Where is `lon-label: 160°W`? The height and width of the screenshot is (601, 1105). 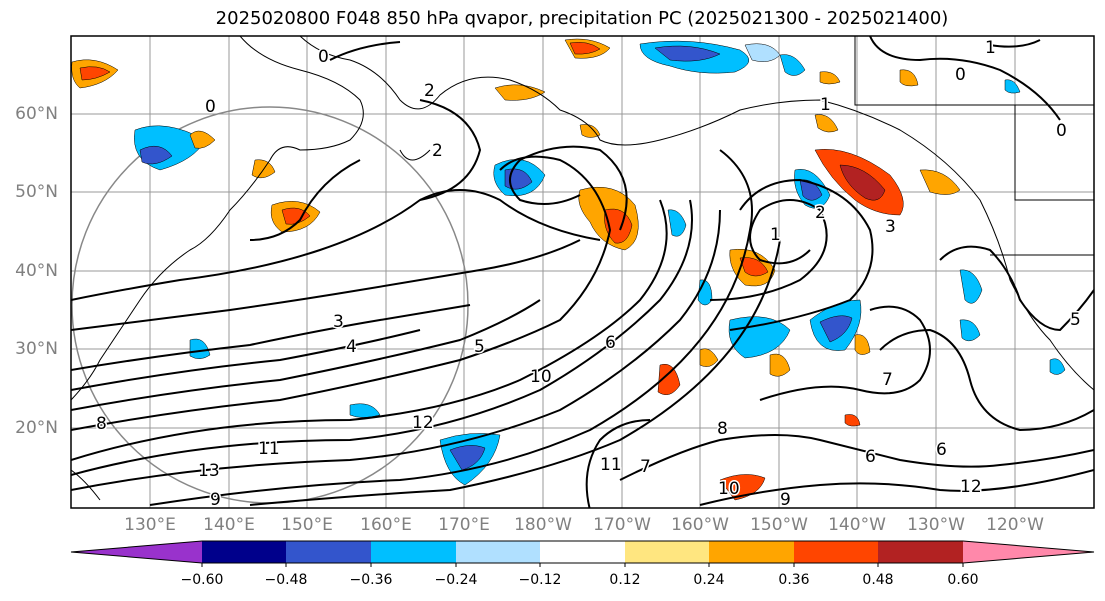 lon-label: 160°W is located at coordinates (700, 525).